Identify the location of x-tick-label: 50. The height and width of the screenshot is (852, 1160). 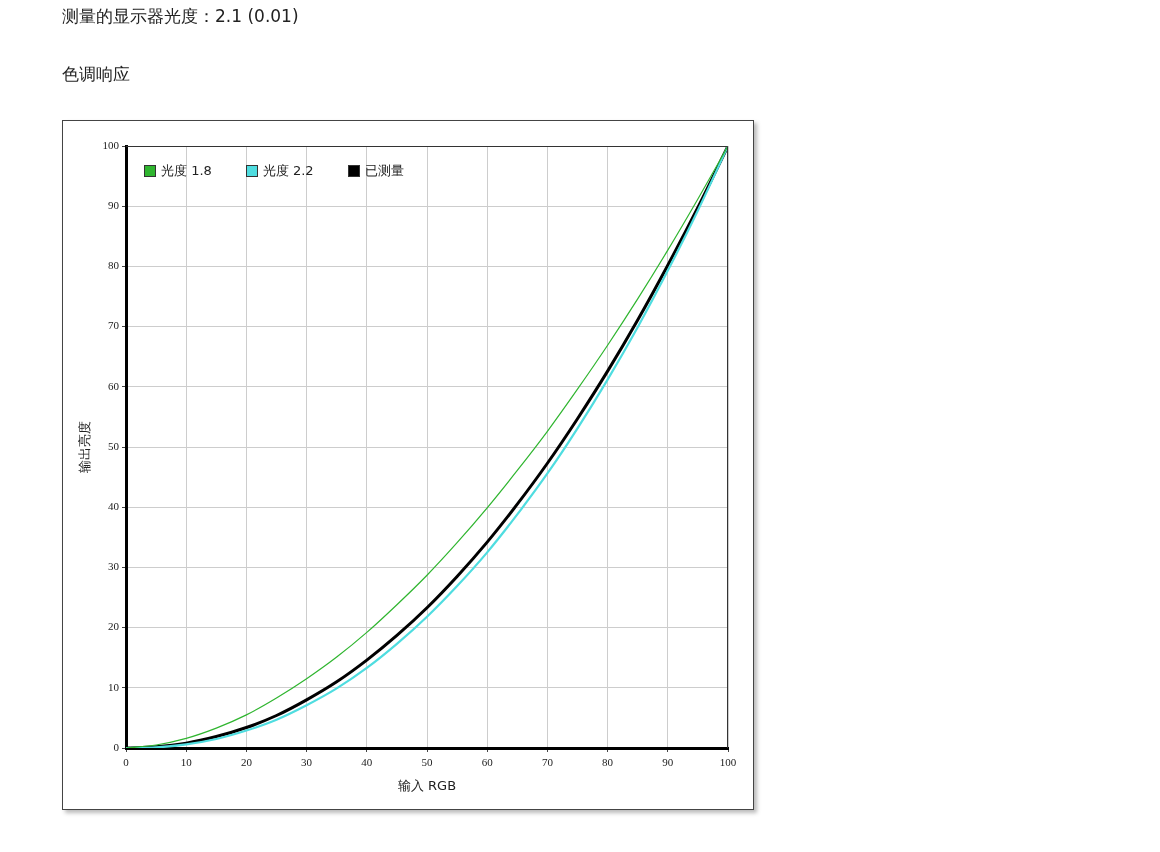
(427, 762).